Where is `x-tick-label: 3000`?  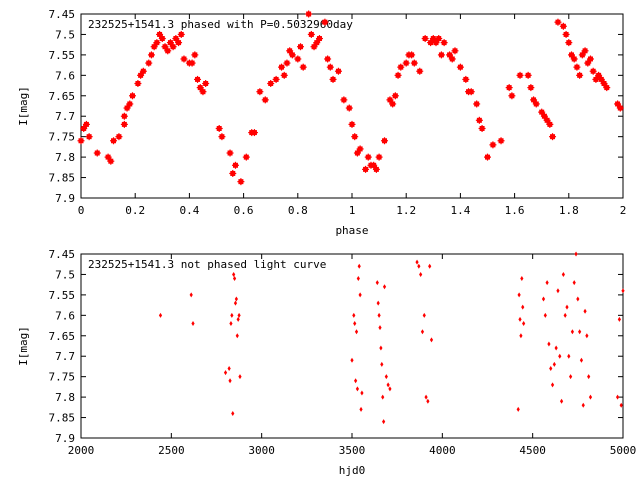
x-tick-label: 3000 is located at coordinates (261, 450).